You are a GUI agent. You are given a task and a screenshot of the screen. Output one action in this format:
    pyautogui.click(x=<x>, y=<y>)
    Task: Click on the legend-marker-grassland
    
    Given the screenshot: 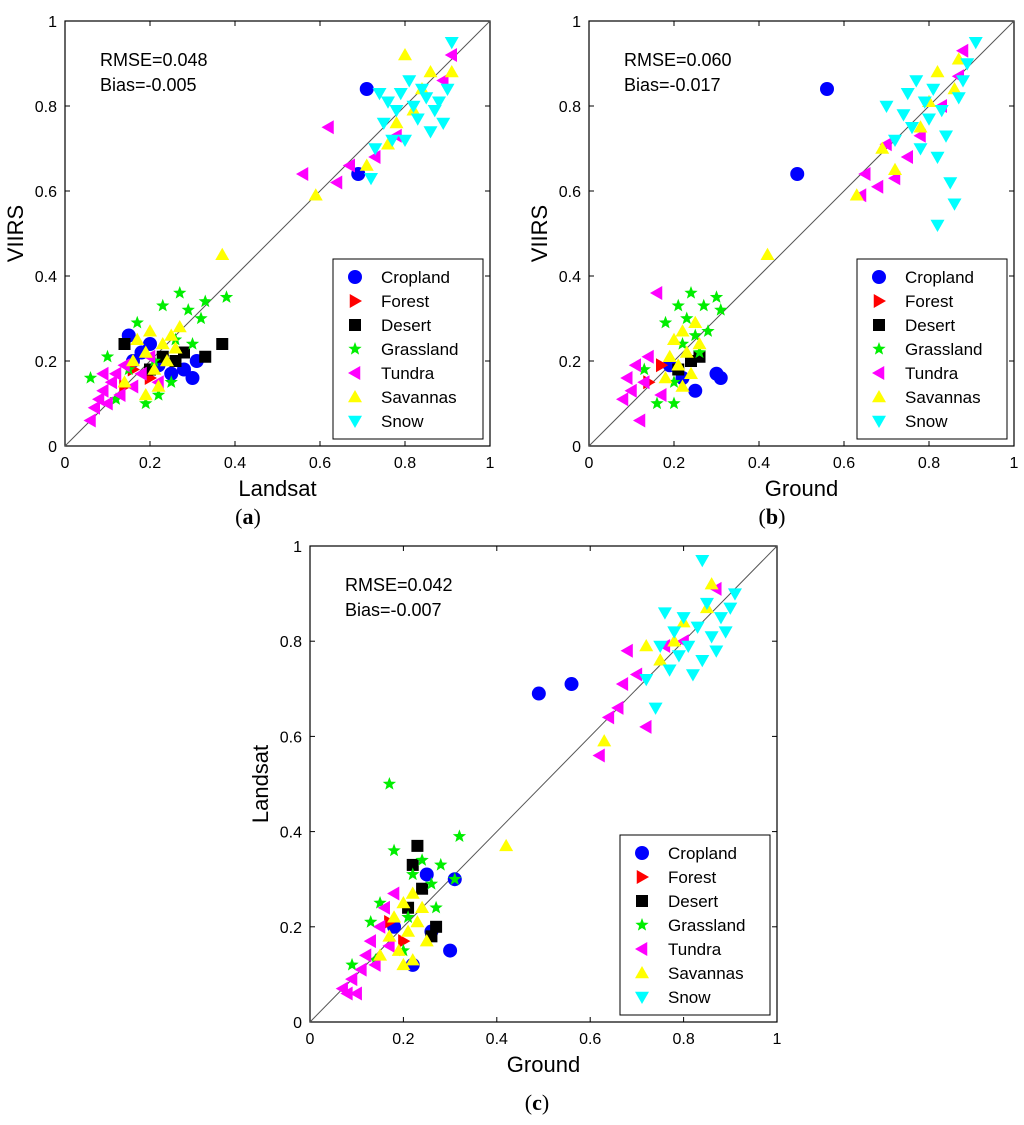 What is the action you would take?
    pyautogui.click(x=879, y=348)
    